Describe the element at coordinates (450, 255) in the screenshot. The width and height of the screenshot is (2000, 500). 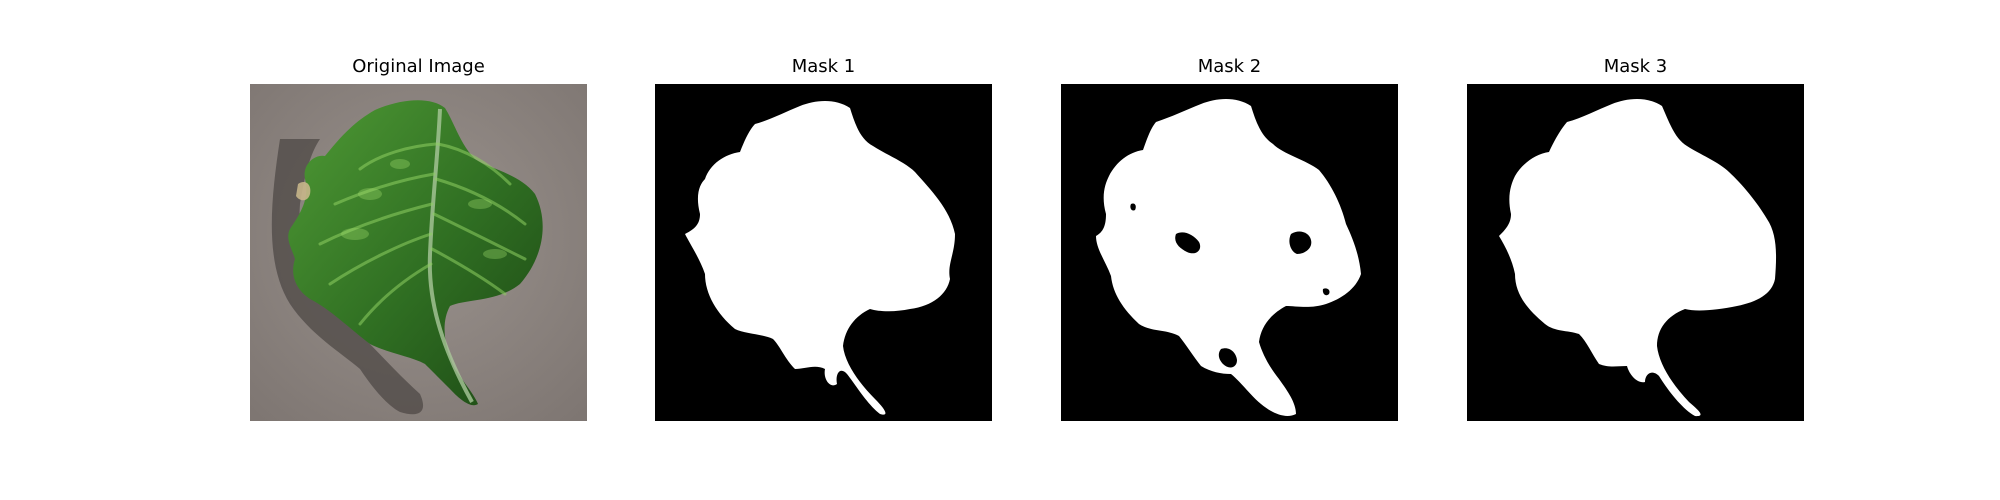
I see `leaf-midrib` at that location.